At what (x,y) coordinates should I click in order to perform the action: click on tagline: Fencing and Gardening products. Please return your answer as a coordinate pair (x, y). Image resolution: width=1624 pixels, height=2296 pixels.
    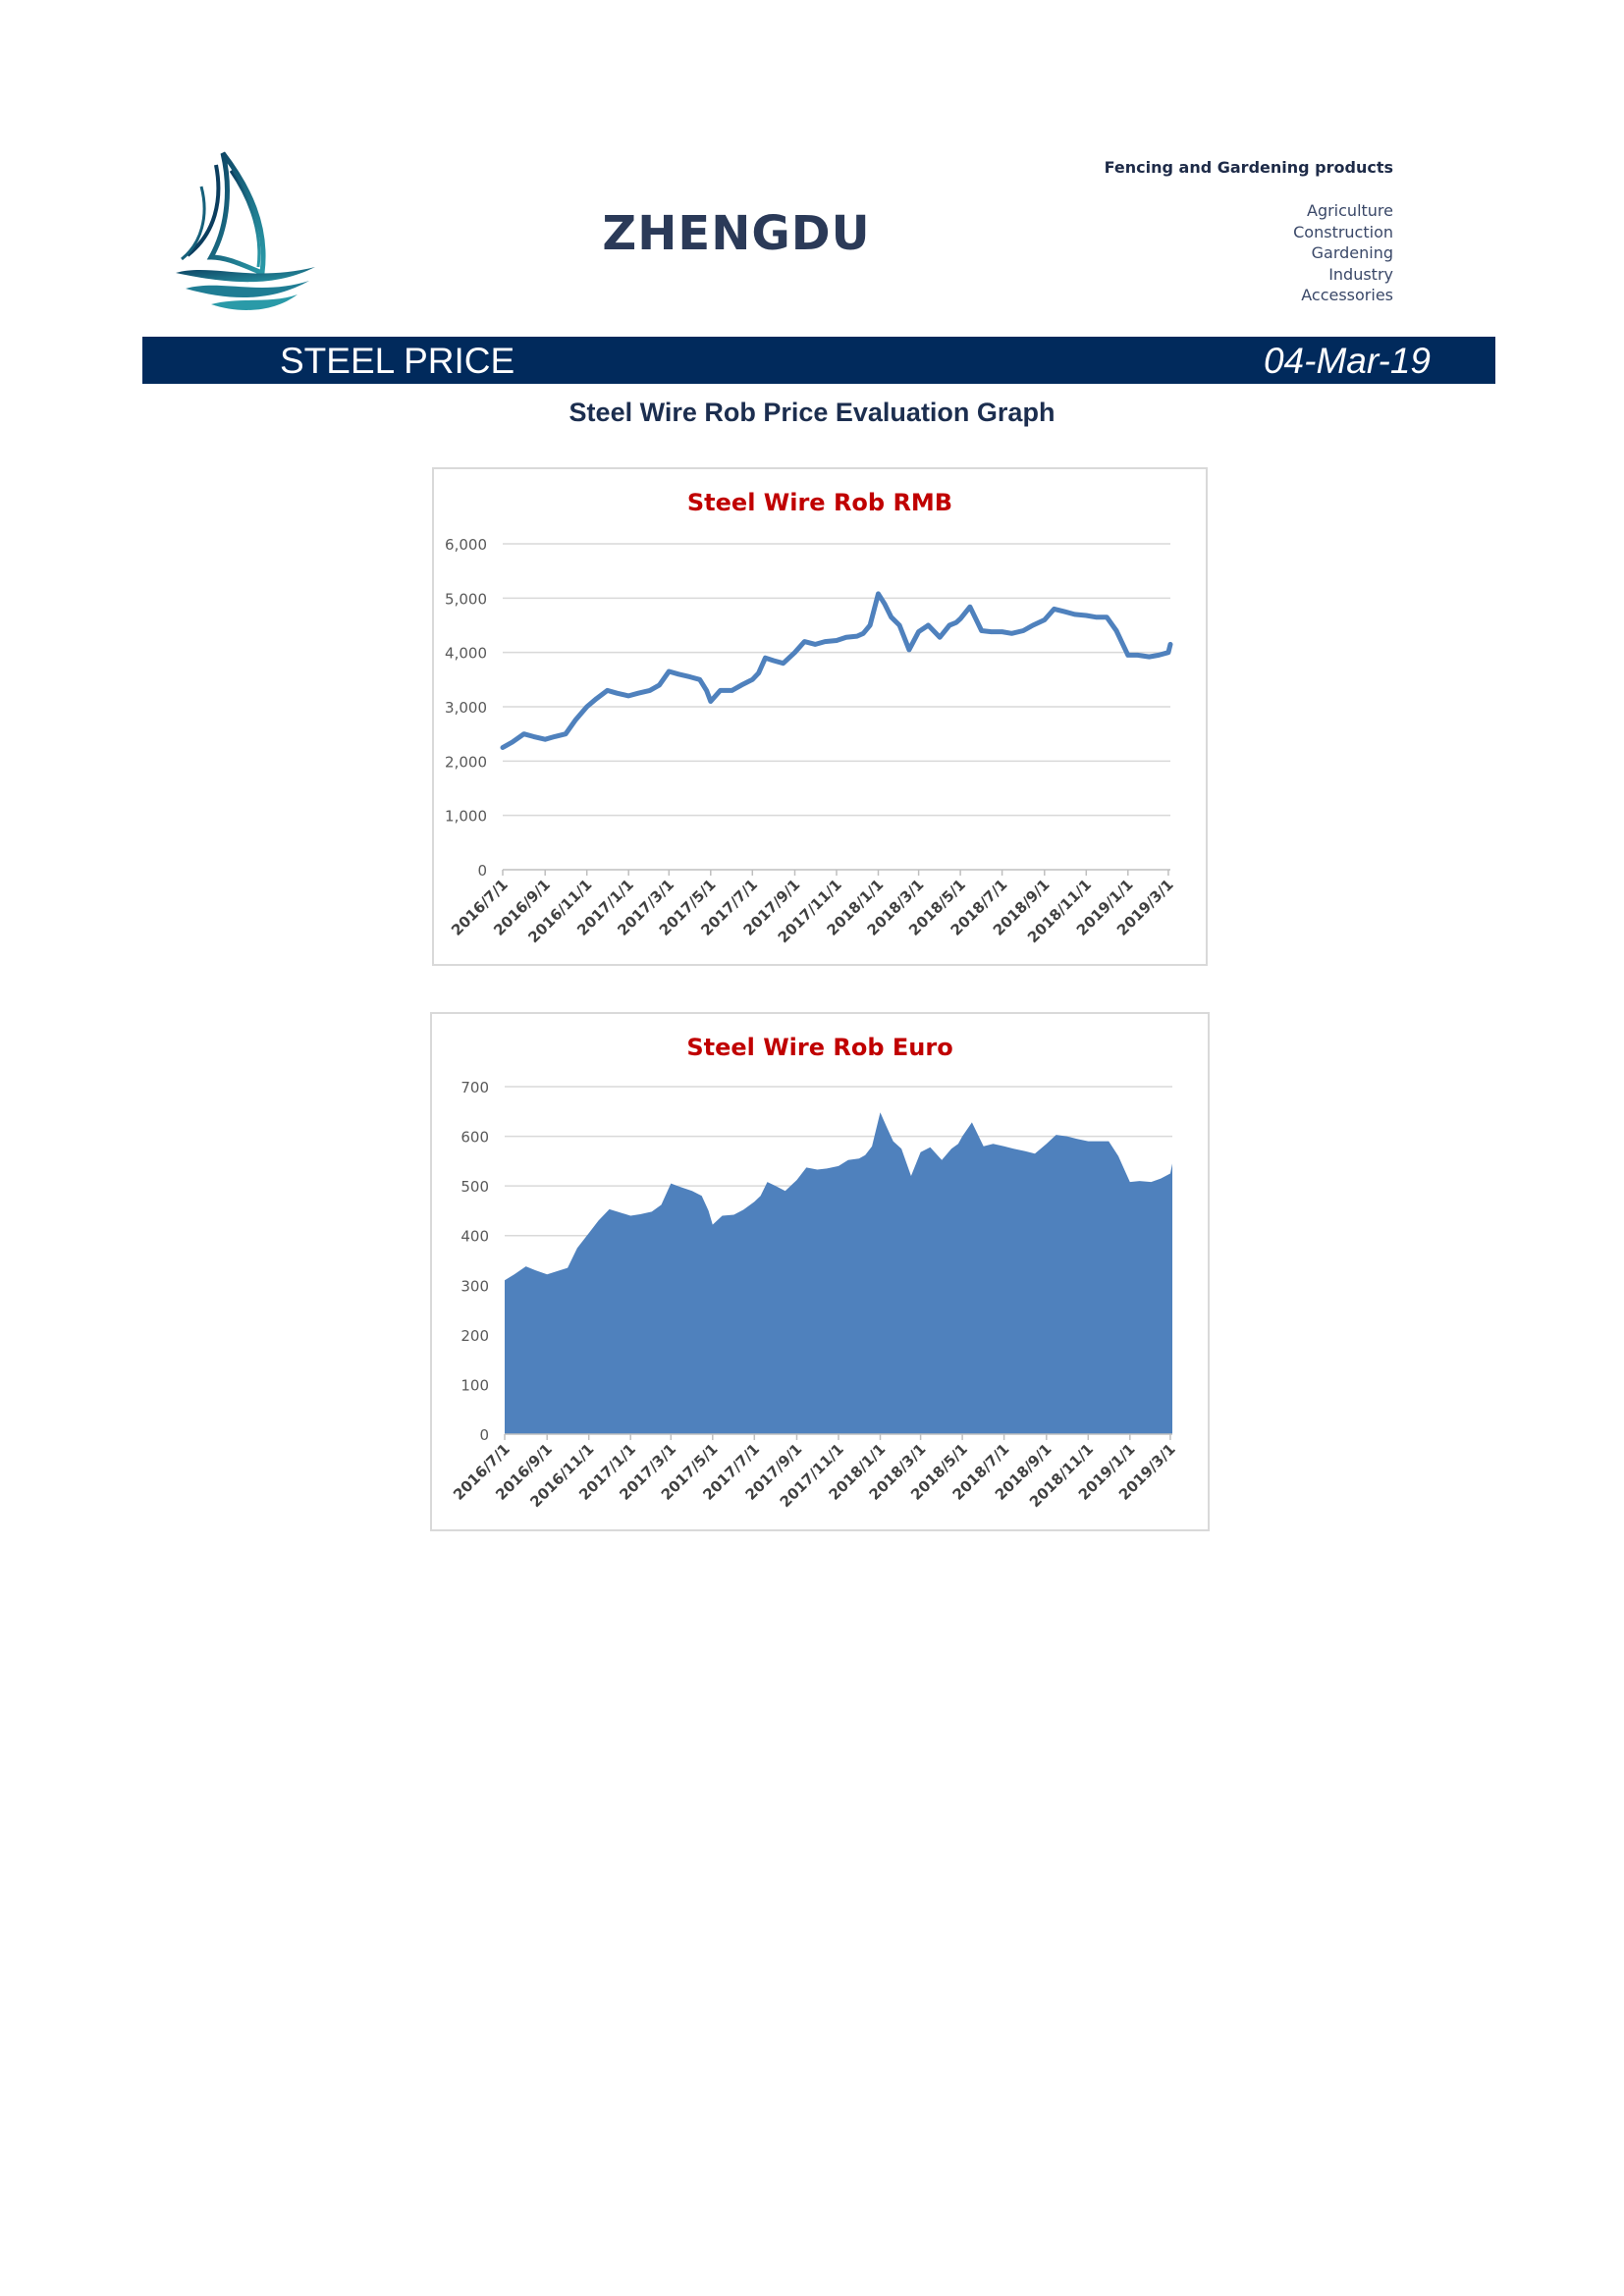
    Looking at the image, I should click on (1248, 167).